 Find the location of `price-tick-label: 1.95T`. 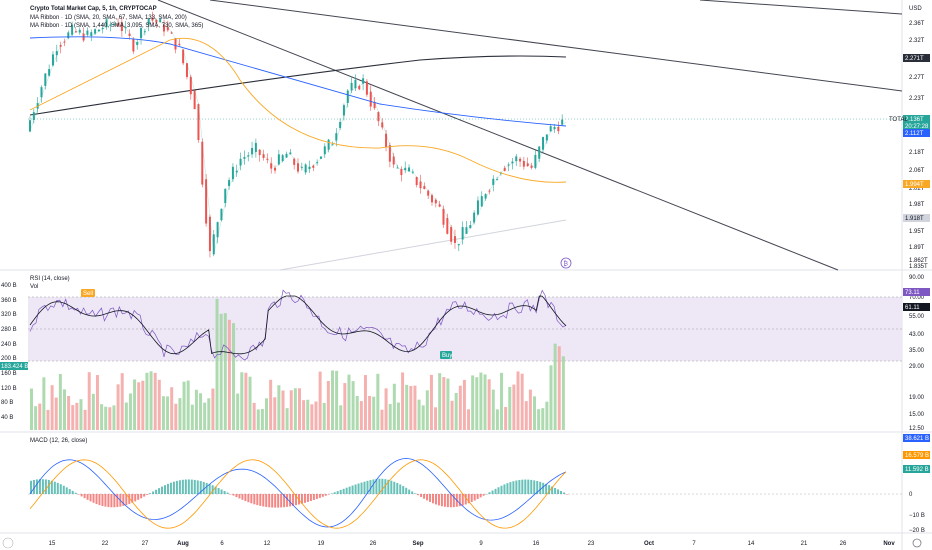

price-tick-label: 1.95T is located at coordinates (917, 232).